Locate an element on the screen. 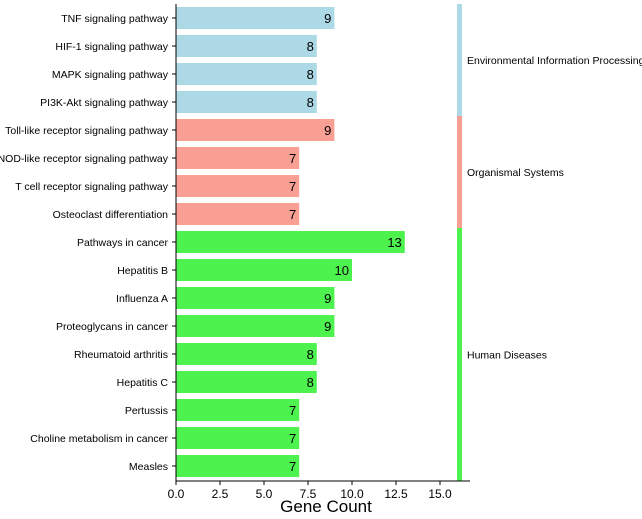  category-label: Choline metabolism in cancer is located at coordinates (99, 439).